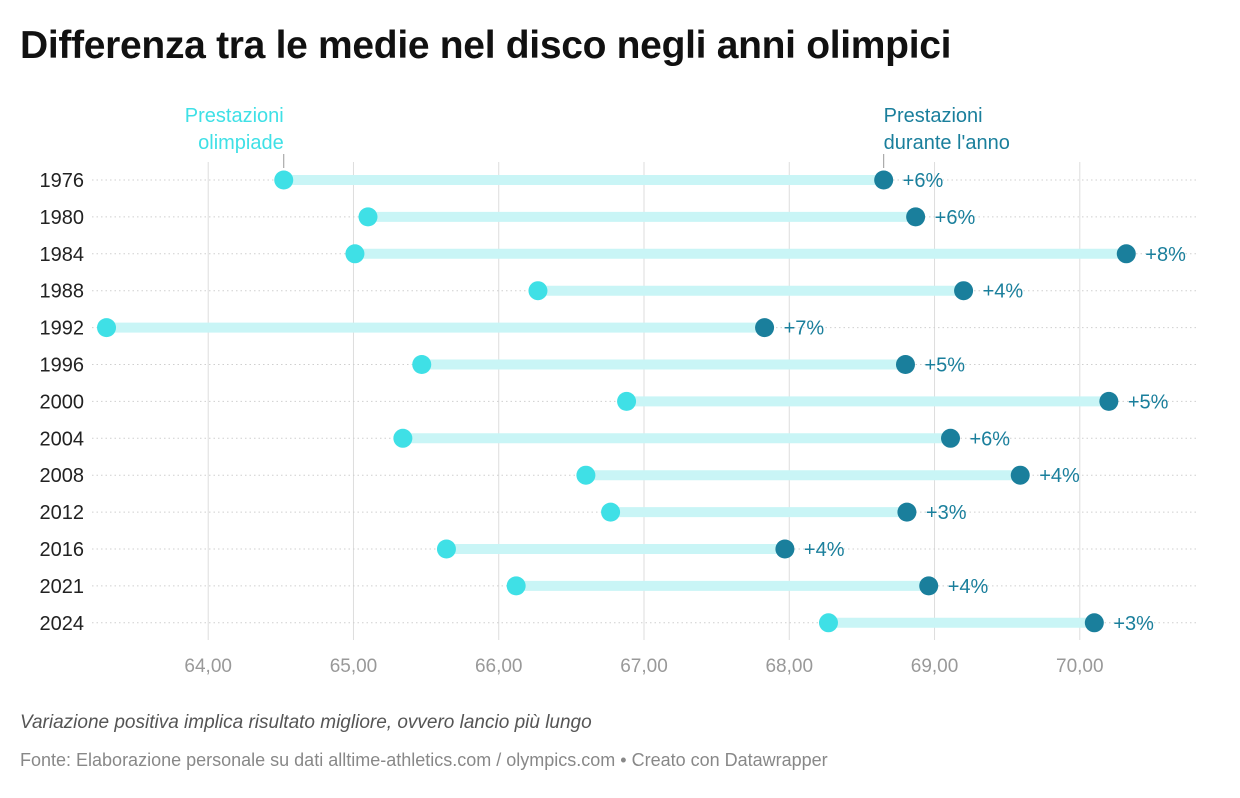  What do you see at coordinates (62, 624) in the screenshot?
I see `year-label: 2024` at bounding box center [62, 624].